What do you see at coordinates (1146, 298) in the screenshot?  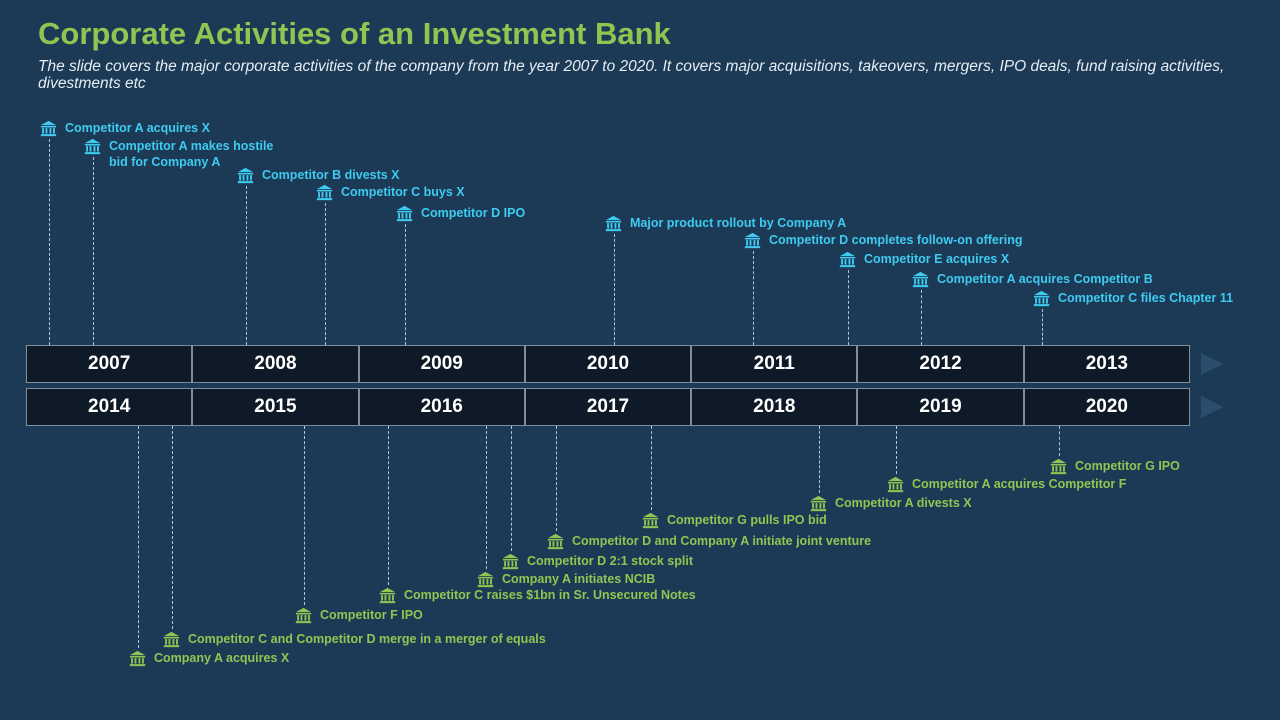 I see `event-label: Competitor C files Chapter 11` at bounding box center [1146, 298].